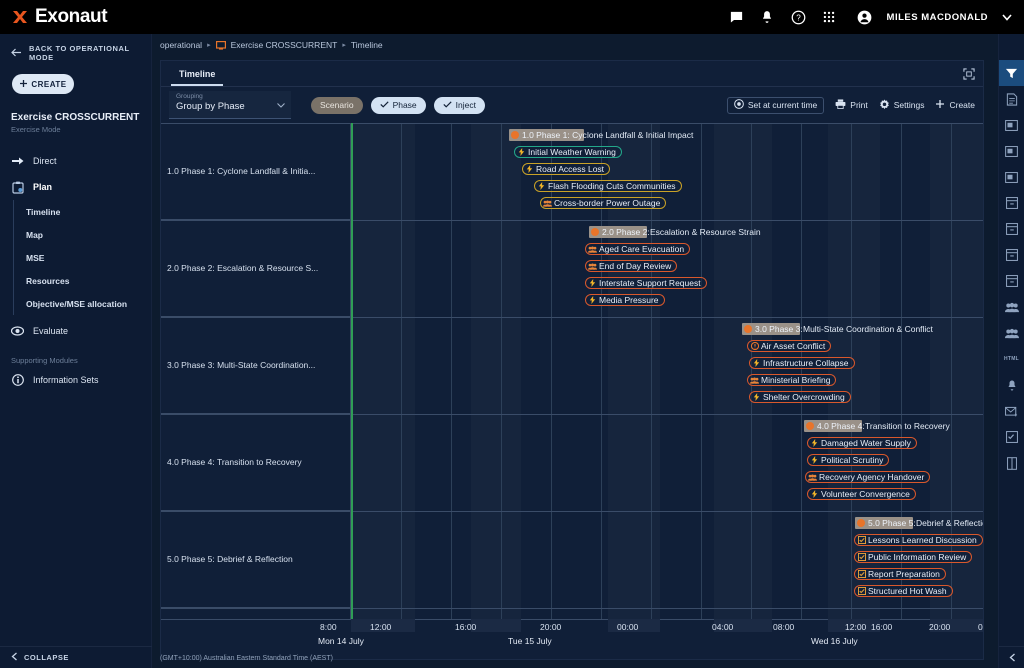  Describe the element at coordinates (792, 380) in the screenshot. I see `gantt-inject-bar: Ministerial Briefing` at that location.